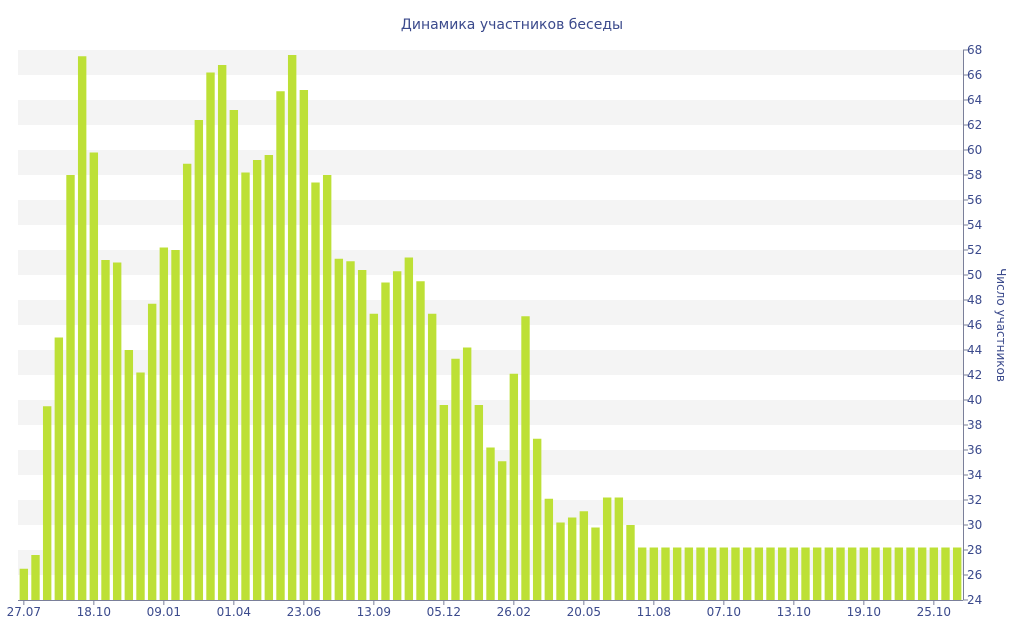 The width and height of the screenshot is (1024, 640). Describe the element at coordinates (304, 612) in the screenshot. I see `x-tick-label: 23.06` at that location.